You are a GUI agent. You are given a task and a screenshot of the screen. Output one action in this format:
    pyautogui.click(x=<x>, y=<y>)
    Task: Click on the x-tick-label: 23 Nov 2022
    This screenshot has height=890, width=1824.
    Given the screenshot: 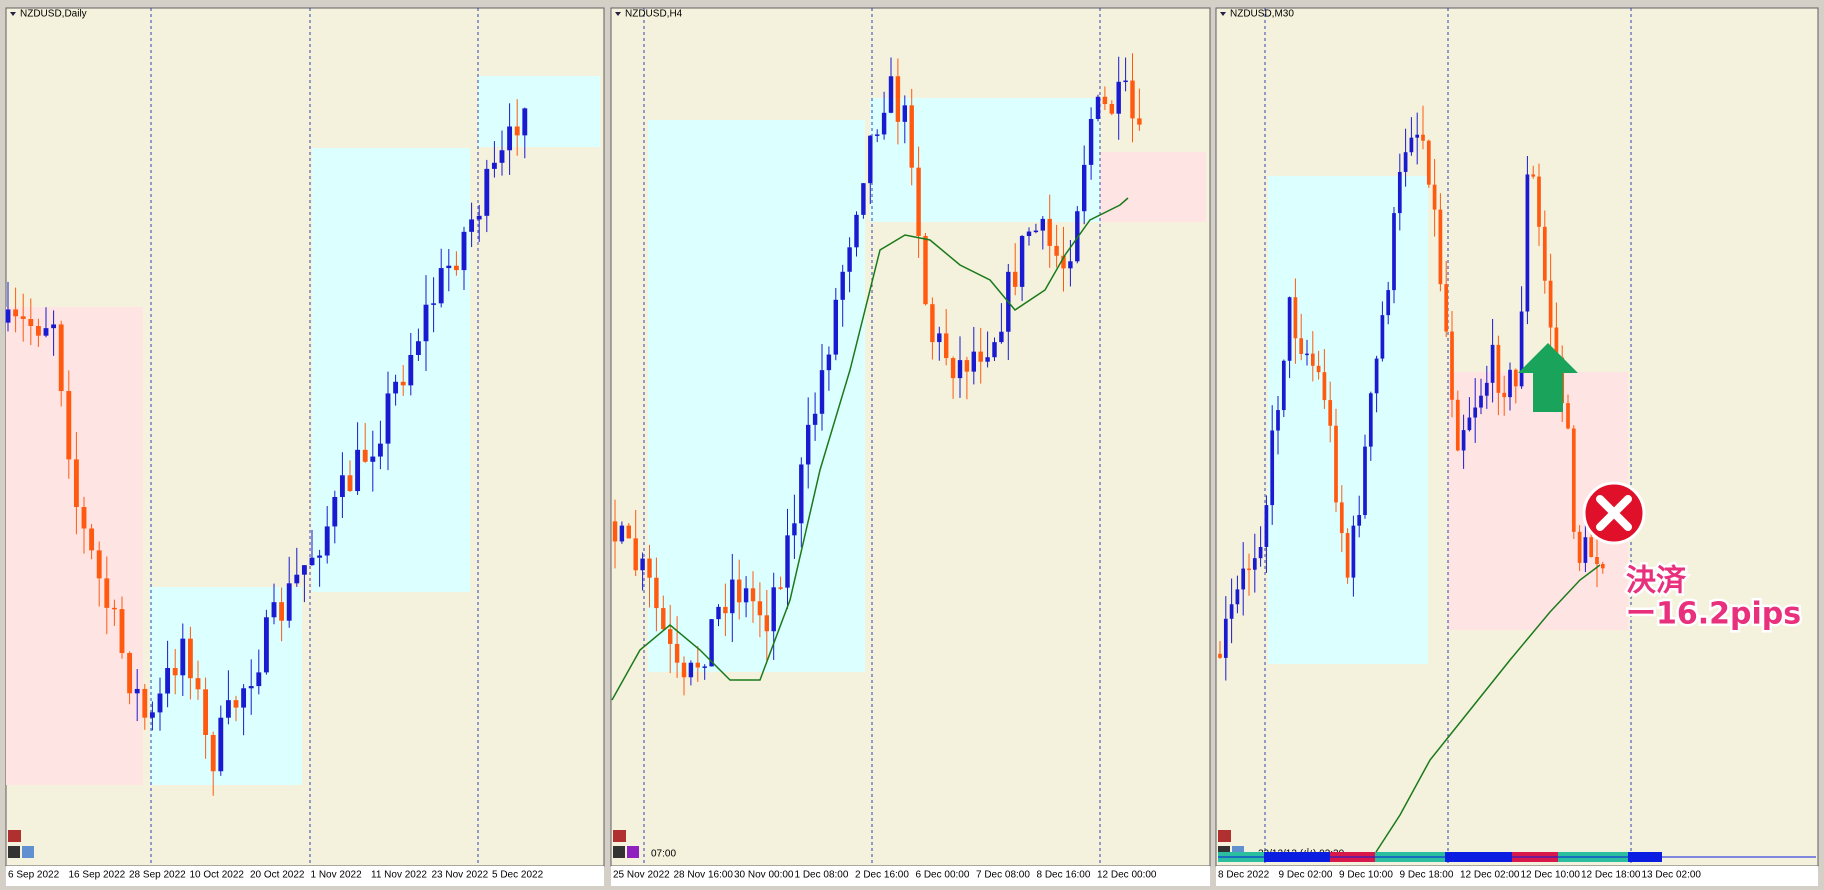 What is the action you would take?
    pyautogui.click(x=460, y=875)
    